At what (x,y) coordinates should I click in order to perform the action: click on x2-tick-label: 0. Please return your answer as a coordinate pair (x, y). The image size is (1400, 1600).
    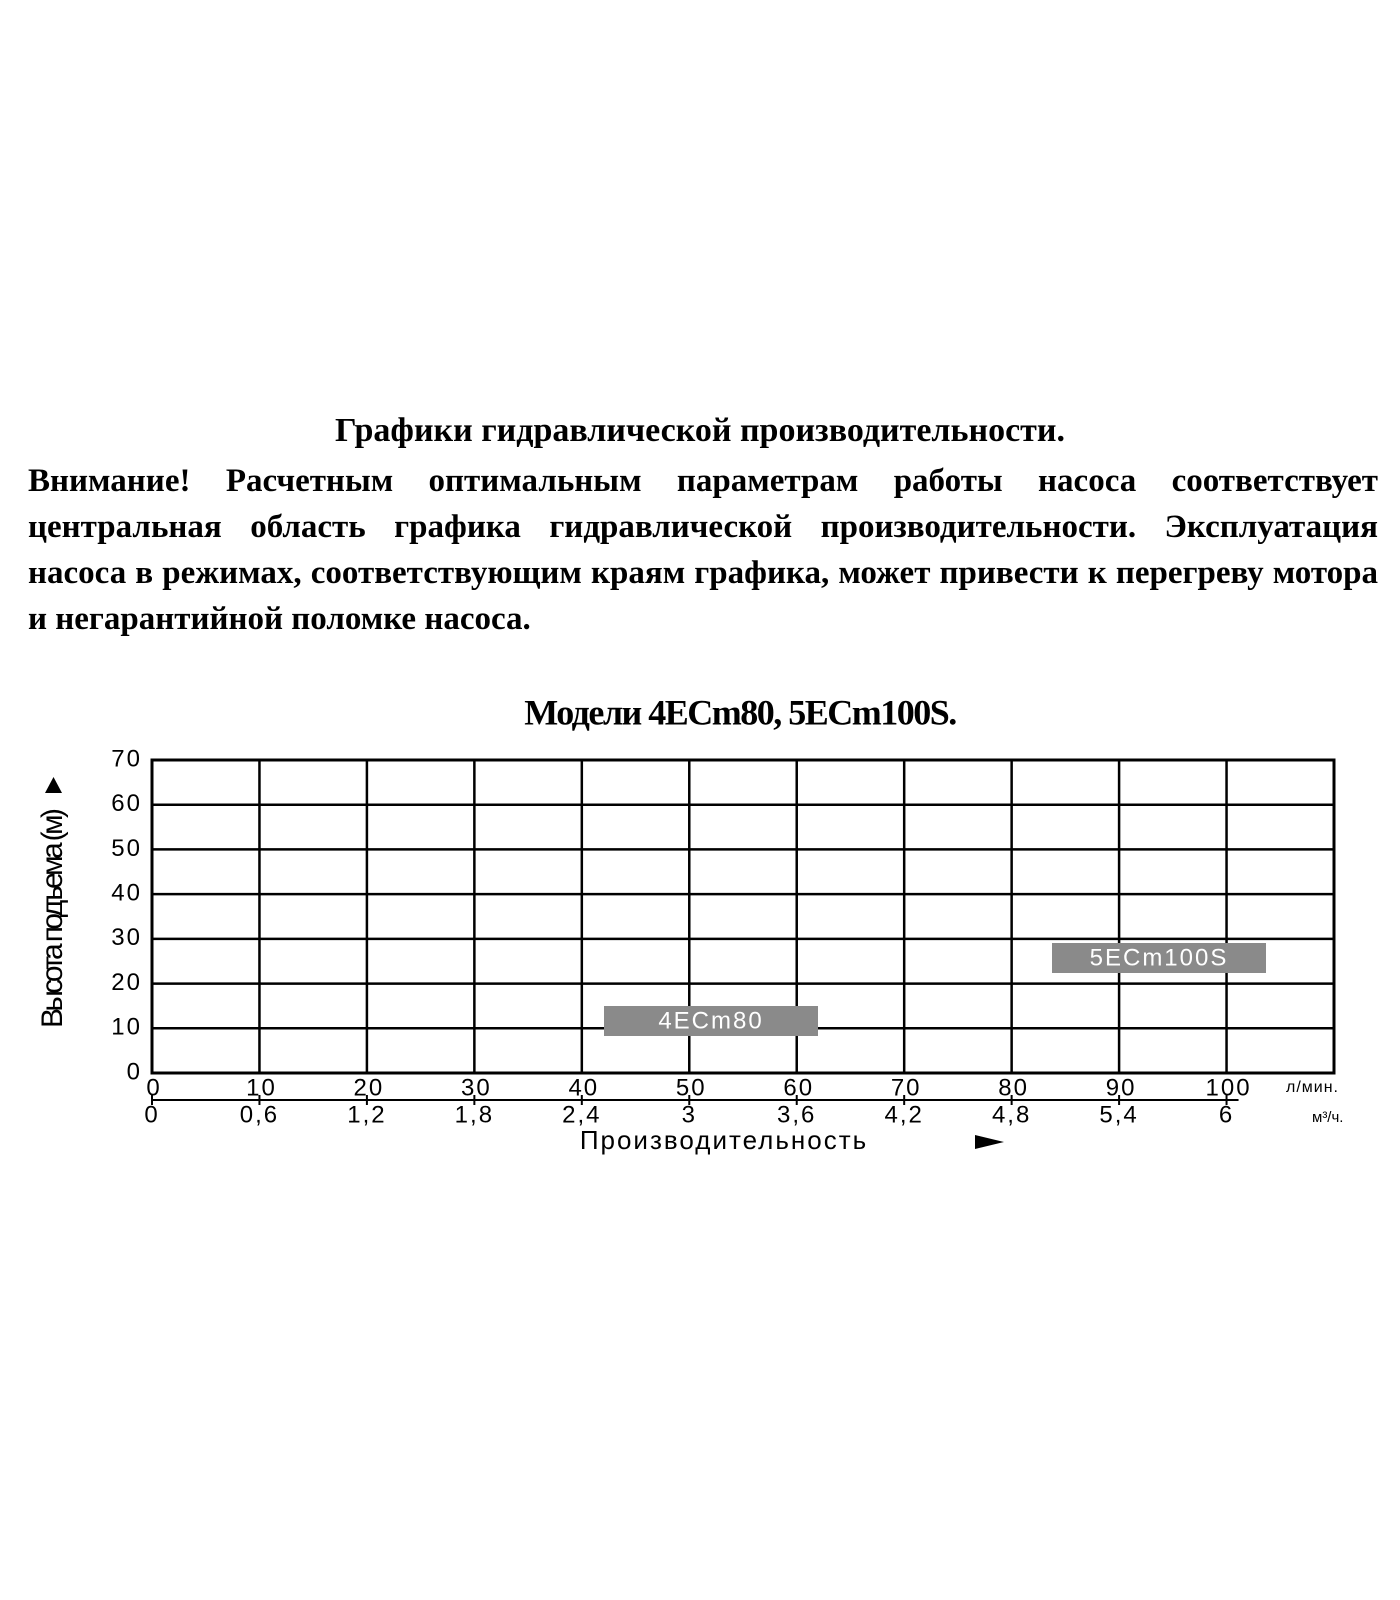
    Looking at the image, I should click on (151, 1114).